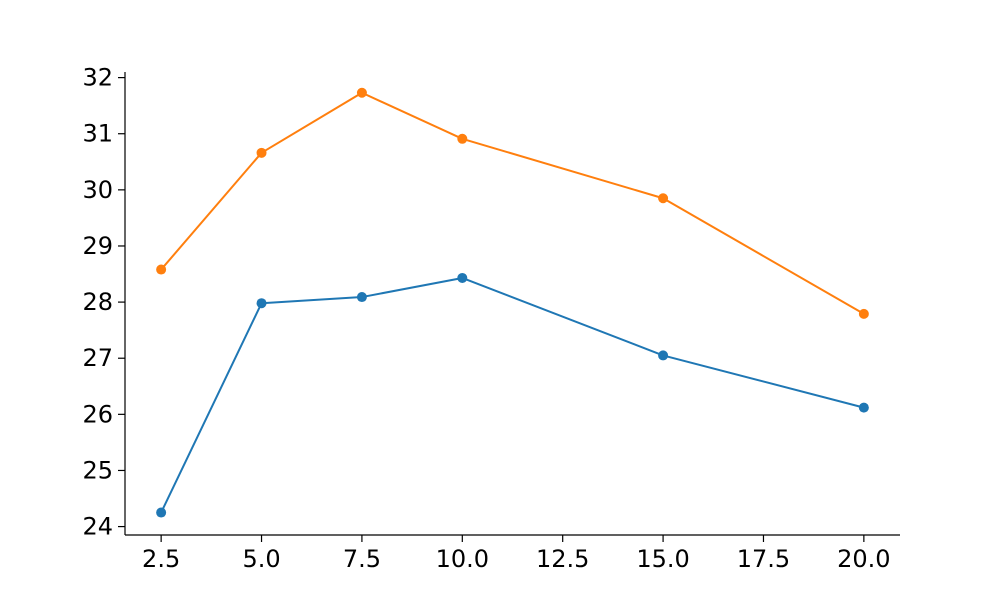 The width and height of the screenshot is (1000, 600). What do you see at coordinates (562, 559) in the screenshot?
I see `x-tick-label: 12.5` at bounding box center [562, 559].